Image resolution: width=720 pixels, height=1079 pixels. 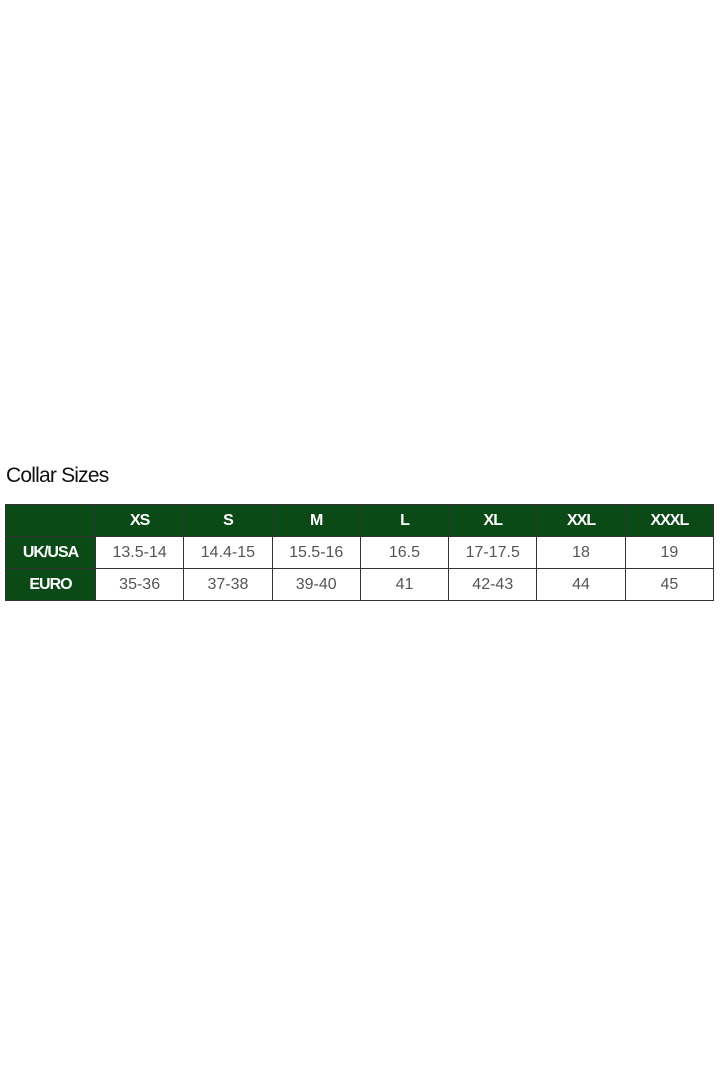 What do you see at coordinates (581, 584) in the screenshot?
I see `table-cell: 44` at bounding box center [581, 584].